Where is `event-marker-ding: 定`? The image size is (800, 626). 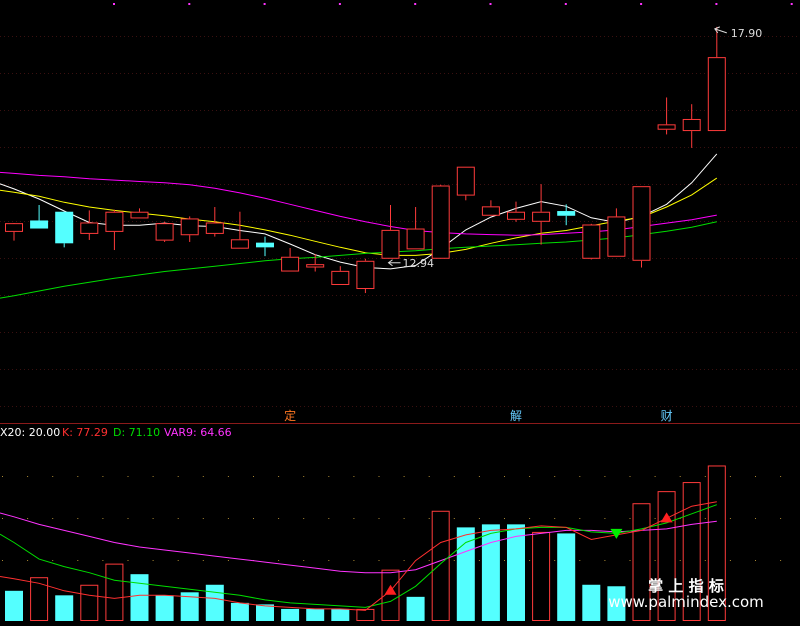 event-marker-ding: 定 is located at coordinates (290, 415).